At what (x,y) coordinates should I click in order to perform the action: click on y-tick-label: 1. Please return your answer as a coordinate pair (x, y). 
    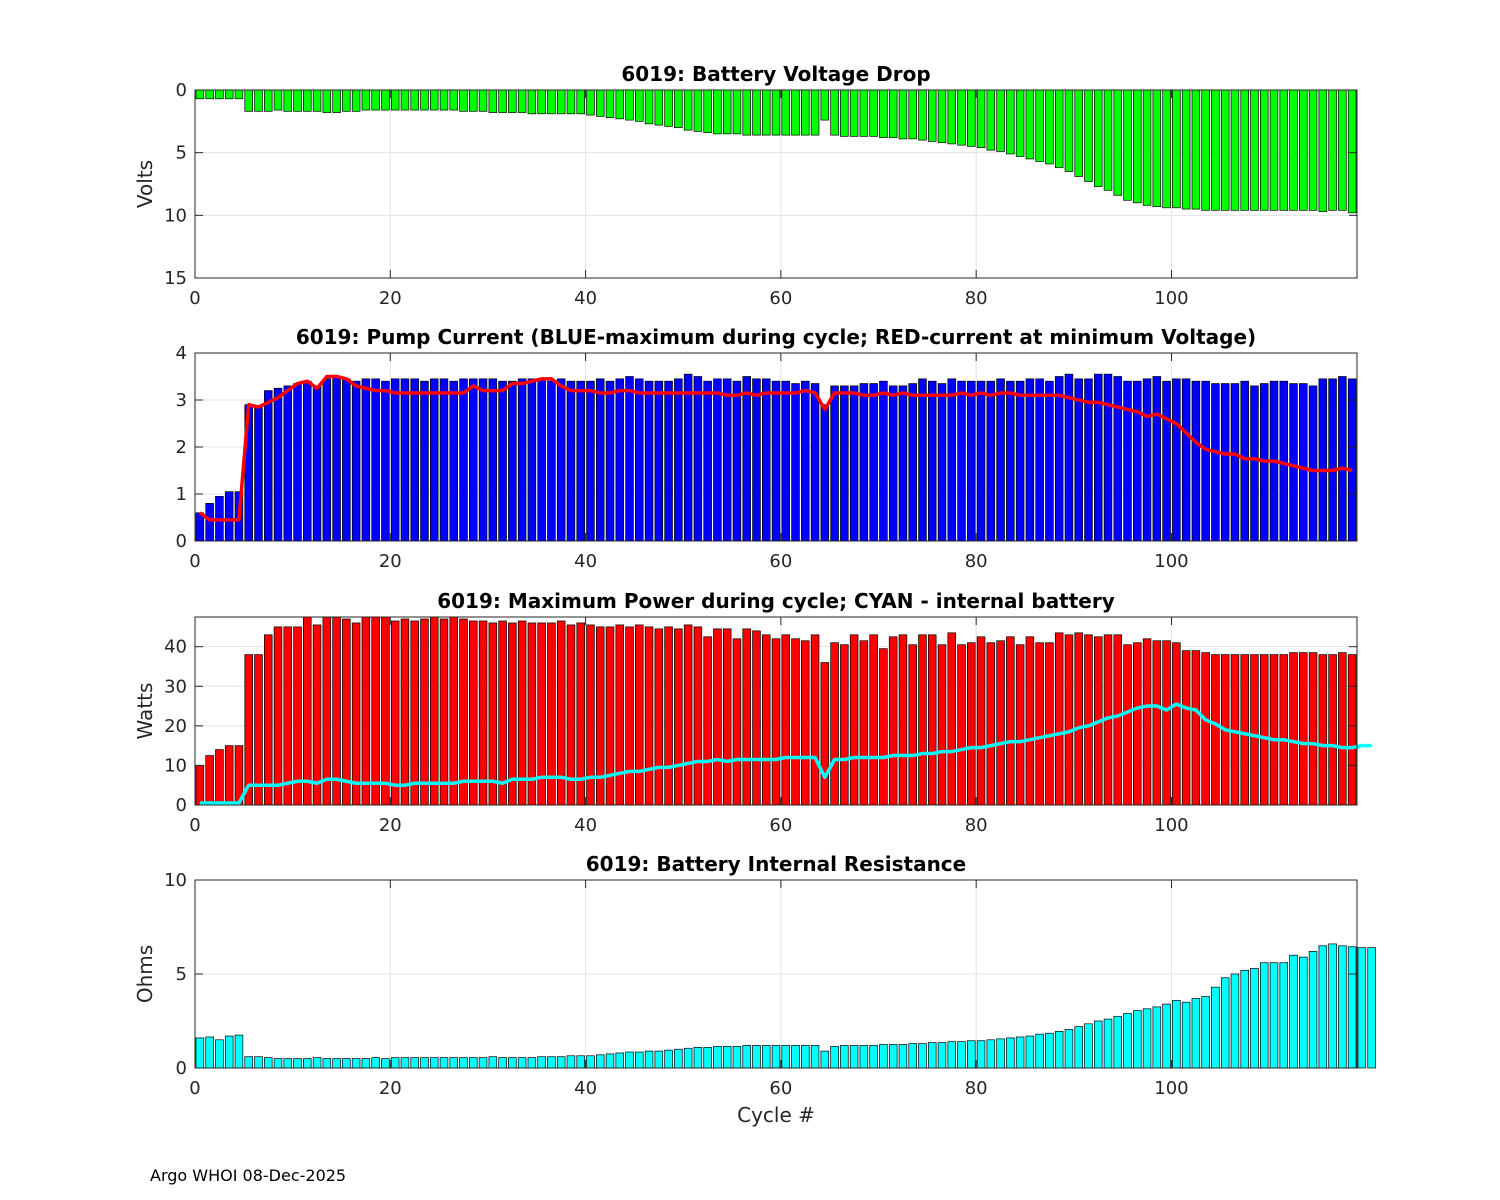
    Looking at the image, I should click on (181, 494).